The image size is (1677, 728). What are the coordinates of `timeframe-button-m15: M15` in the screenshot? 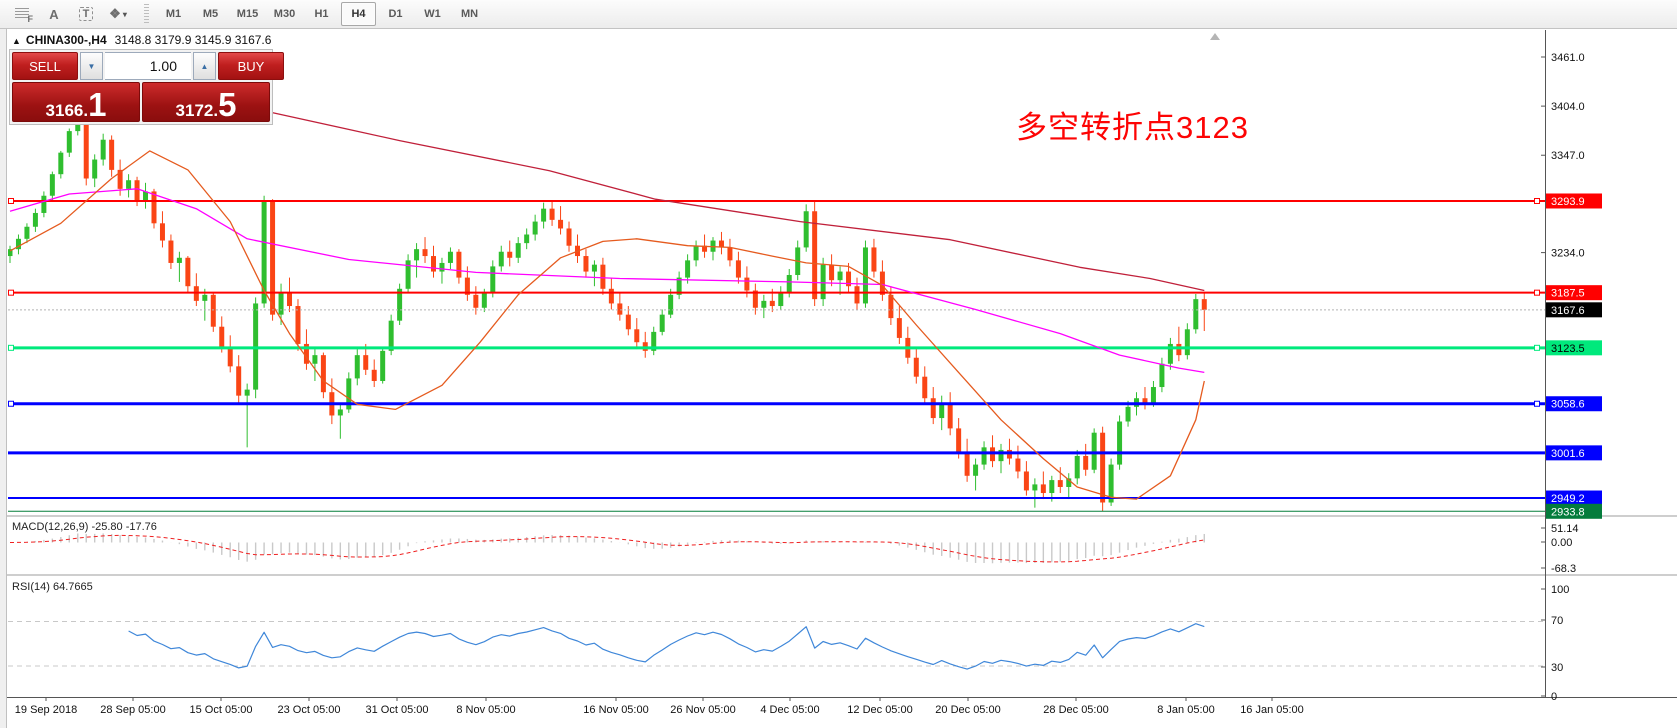 It's located at (247, 14).